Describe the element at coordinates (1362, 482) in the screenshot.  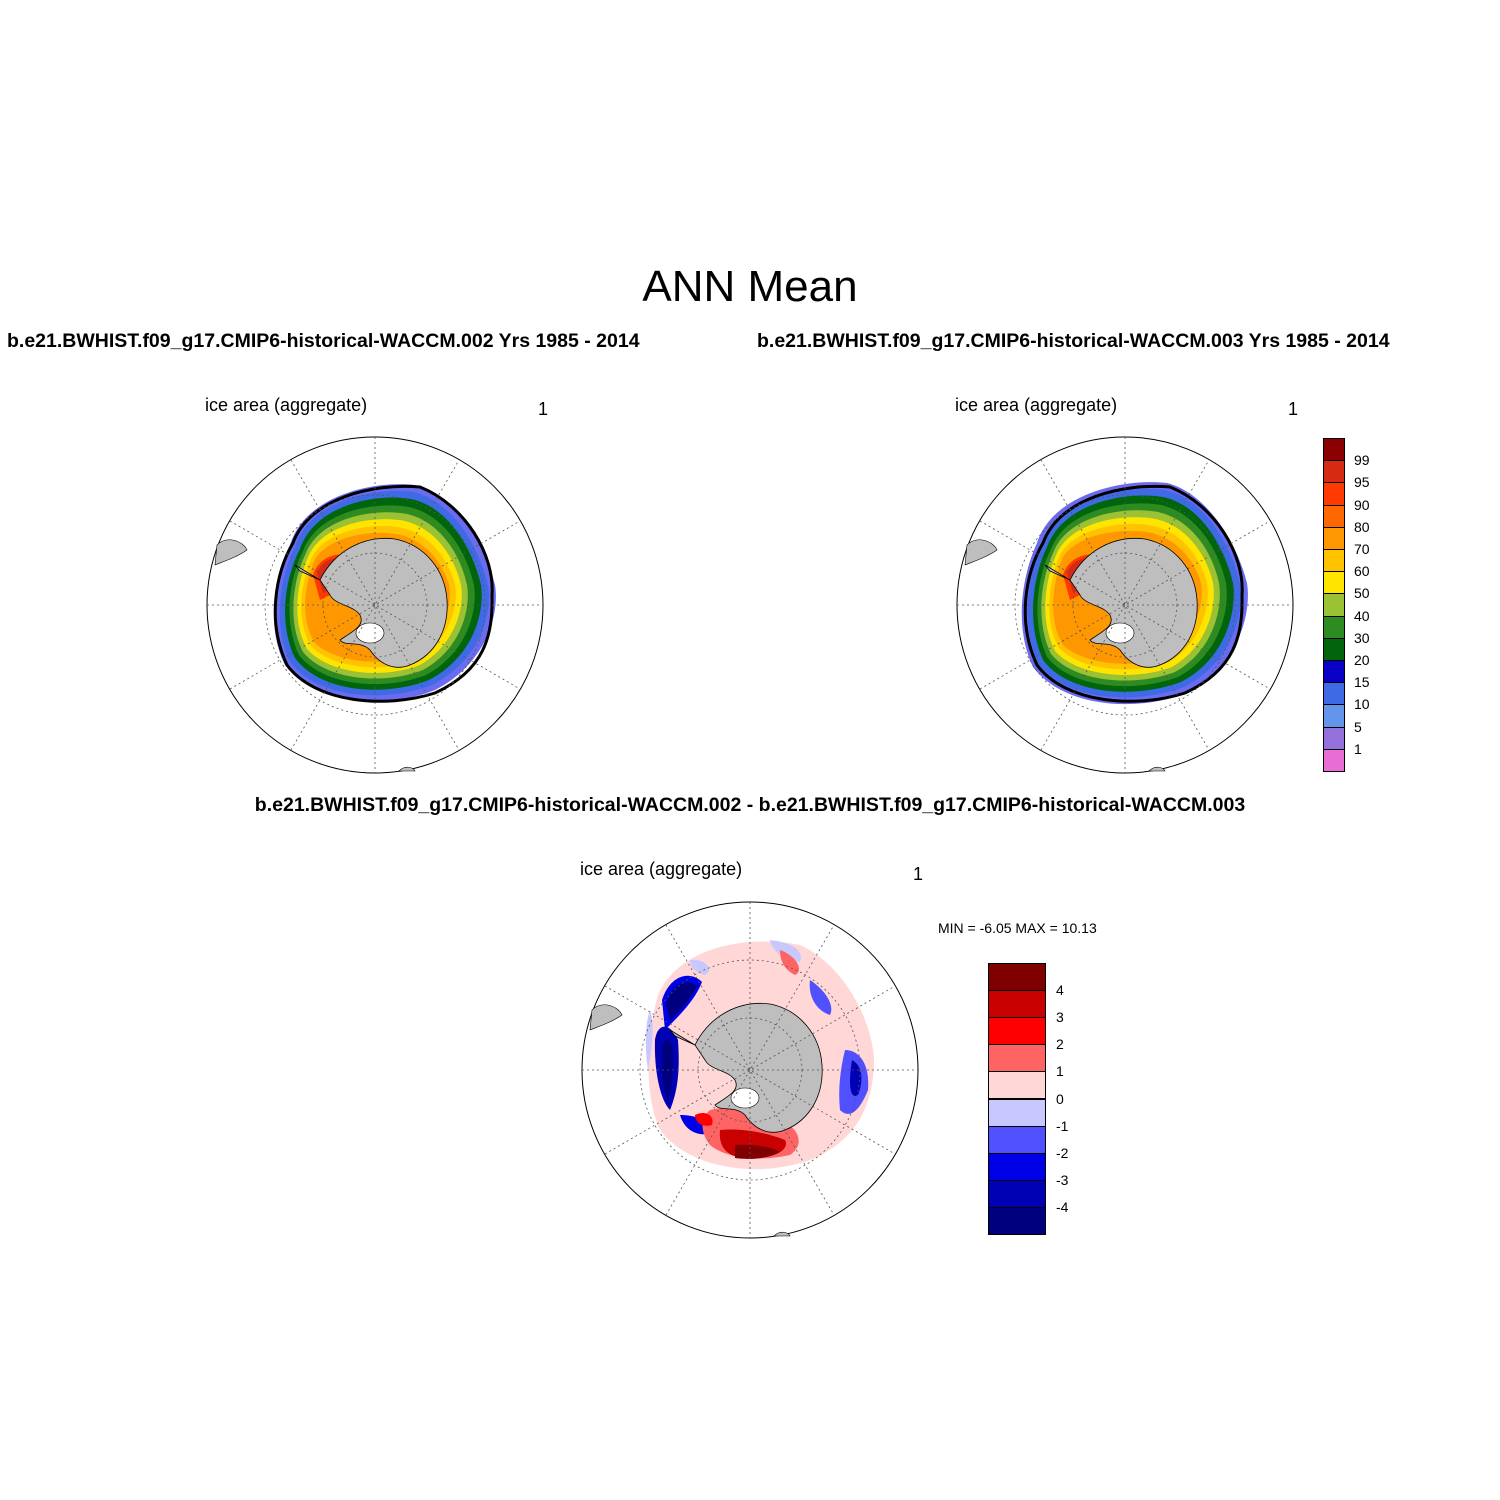
I see `main-colorbar-label: 95` at that location.